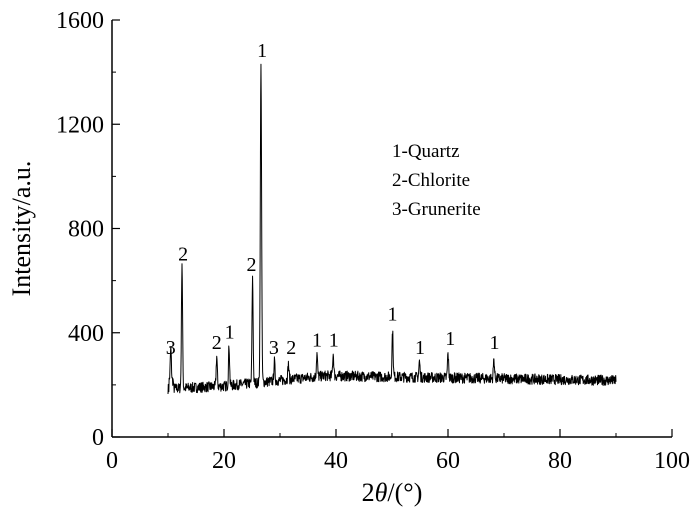  I want to click on y-tick-label: 1200, so click(80, 125).